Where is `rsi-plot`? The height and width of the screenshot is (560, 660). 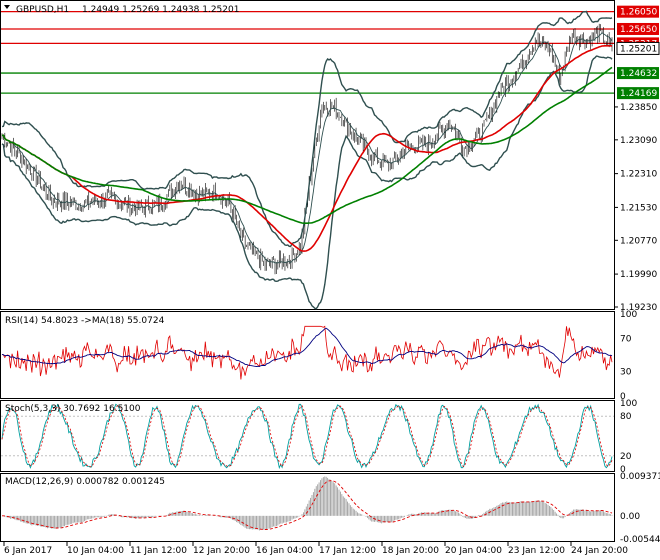
rsi-plot is located at coordinates (307, 352).